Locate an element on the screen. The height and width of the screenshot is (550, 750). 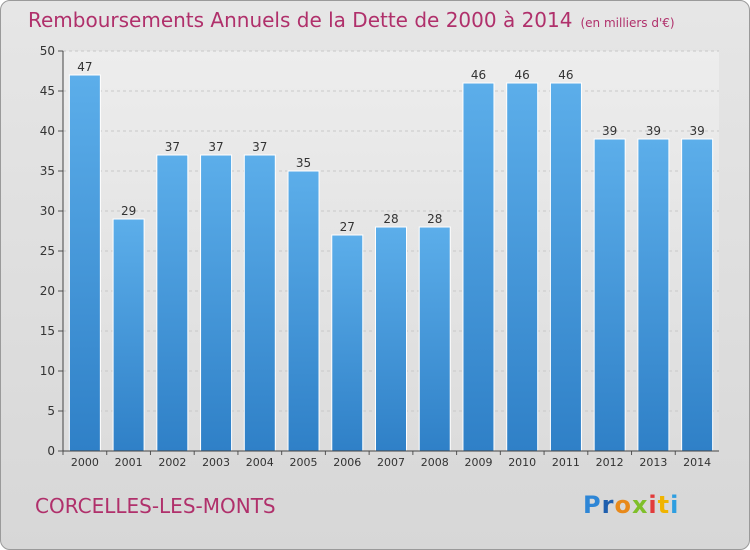
x-tick-label: 2005 is located at coordinates (304, 462).